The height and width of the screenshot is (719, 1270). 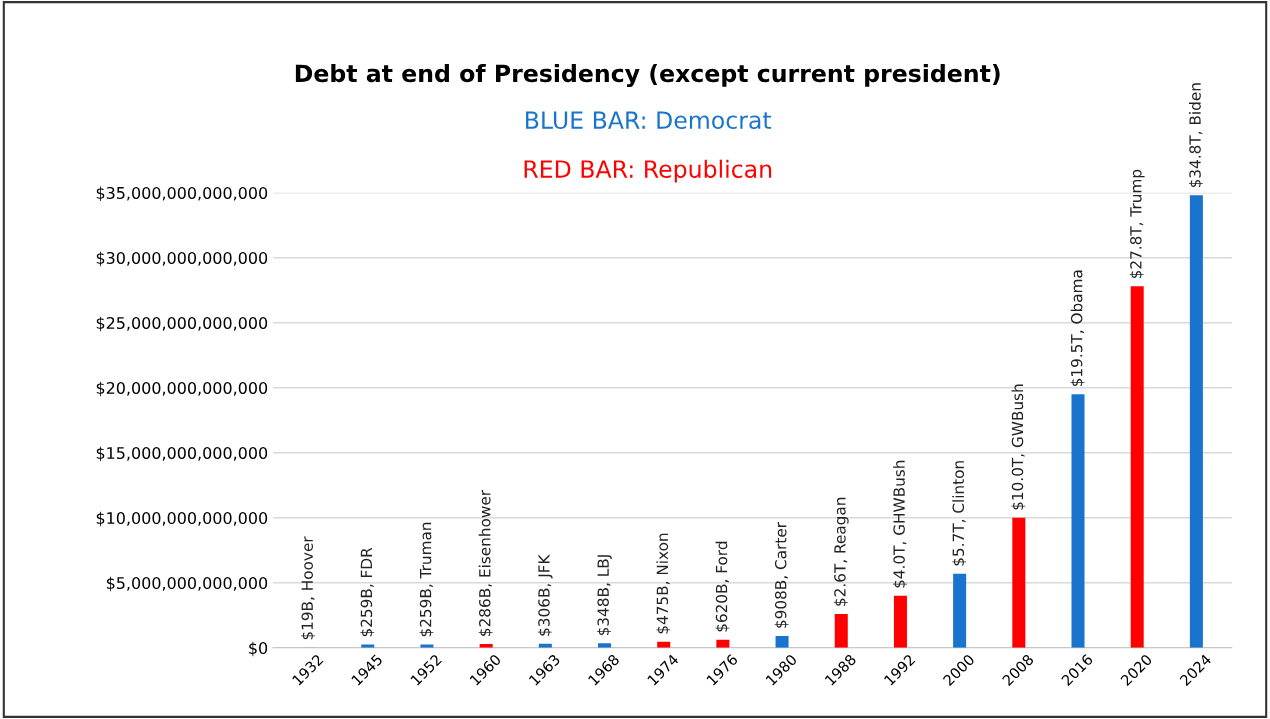 I want to click on data-label: $620B, Ford, so click(x=722, y=586).